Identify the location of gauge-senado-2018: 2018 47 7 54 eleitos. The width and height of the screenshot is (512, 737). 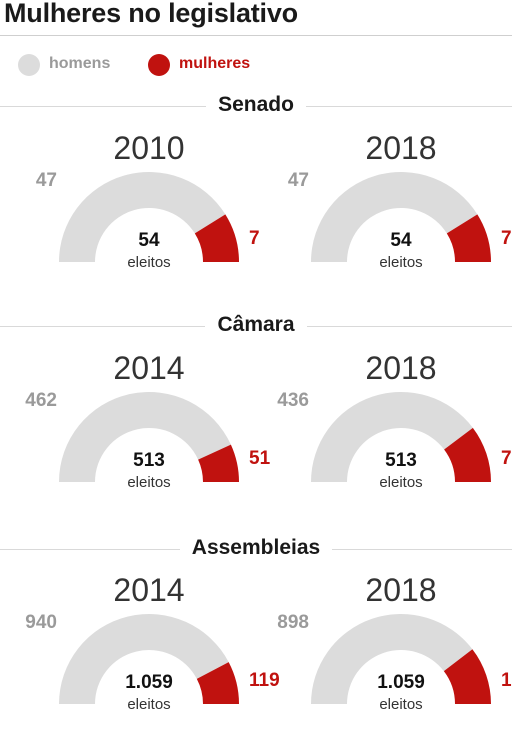
(396, 212).